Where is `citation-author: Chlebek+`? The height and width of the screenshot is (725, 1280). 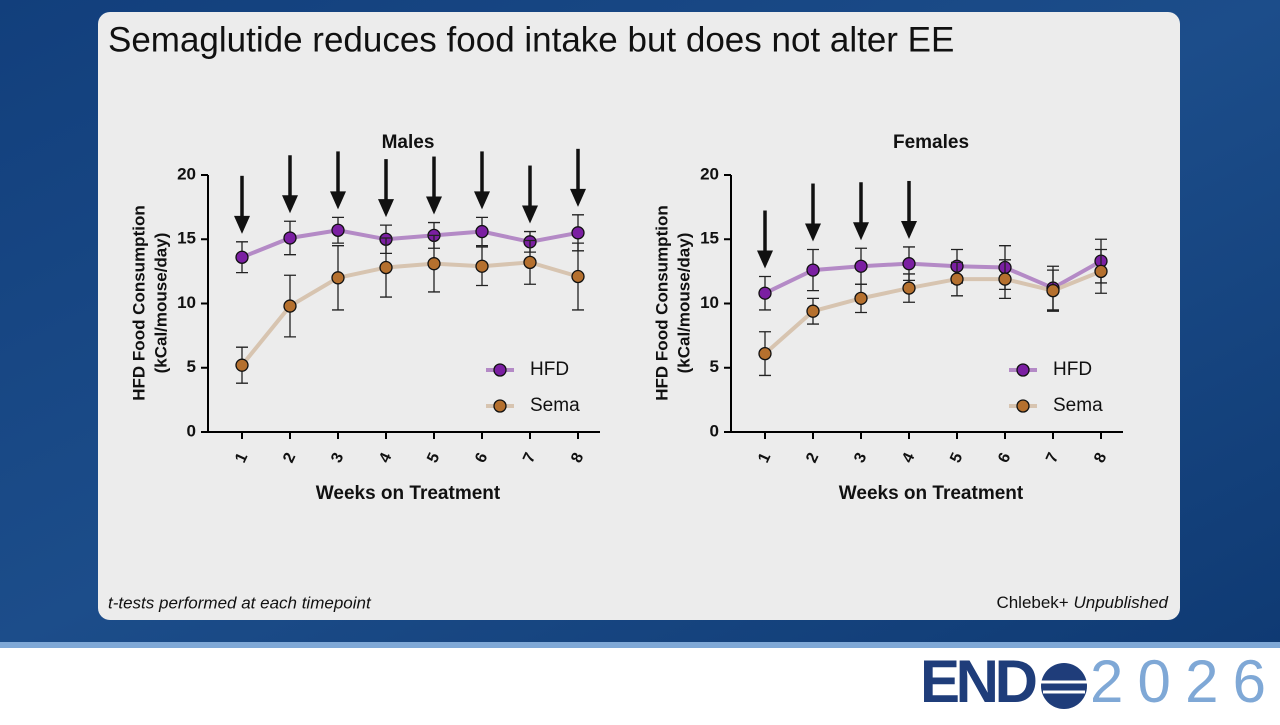 citation-author: Chlebek+ is located at coordinates (1032, 602).